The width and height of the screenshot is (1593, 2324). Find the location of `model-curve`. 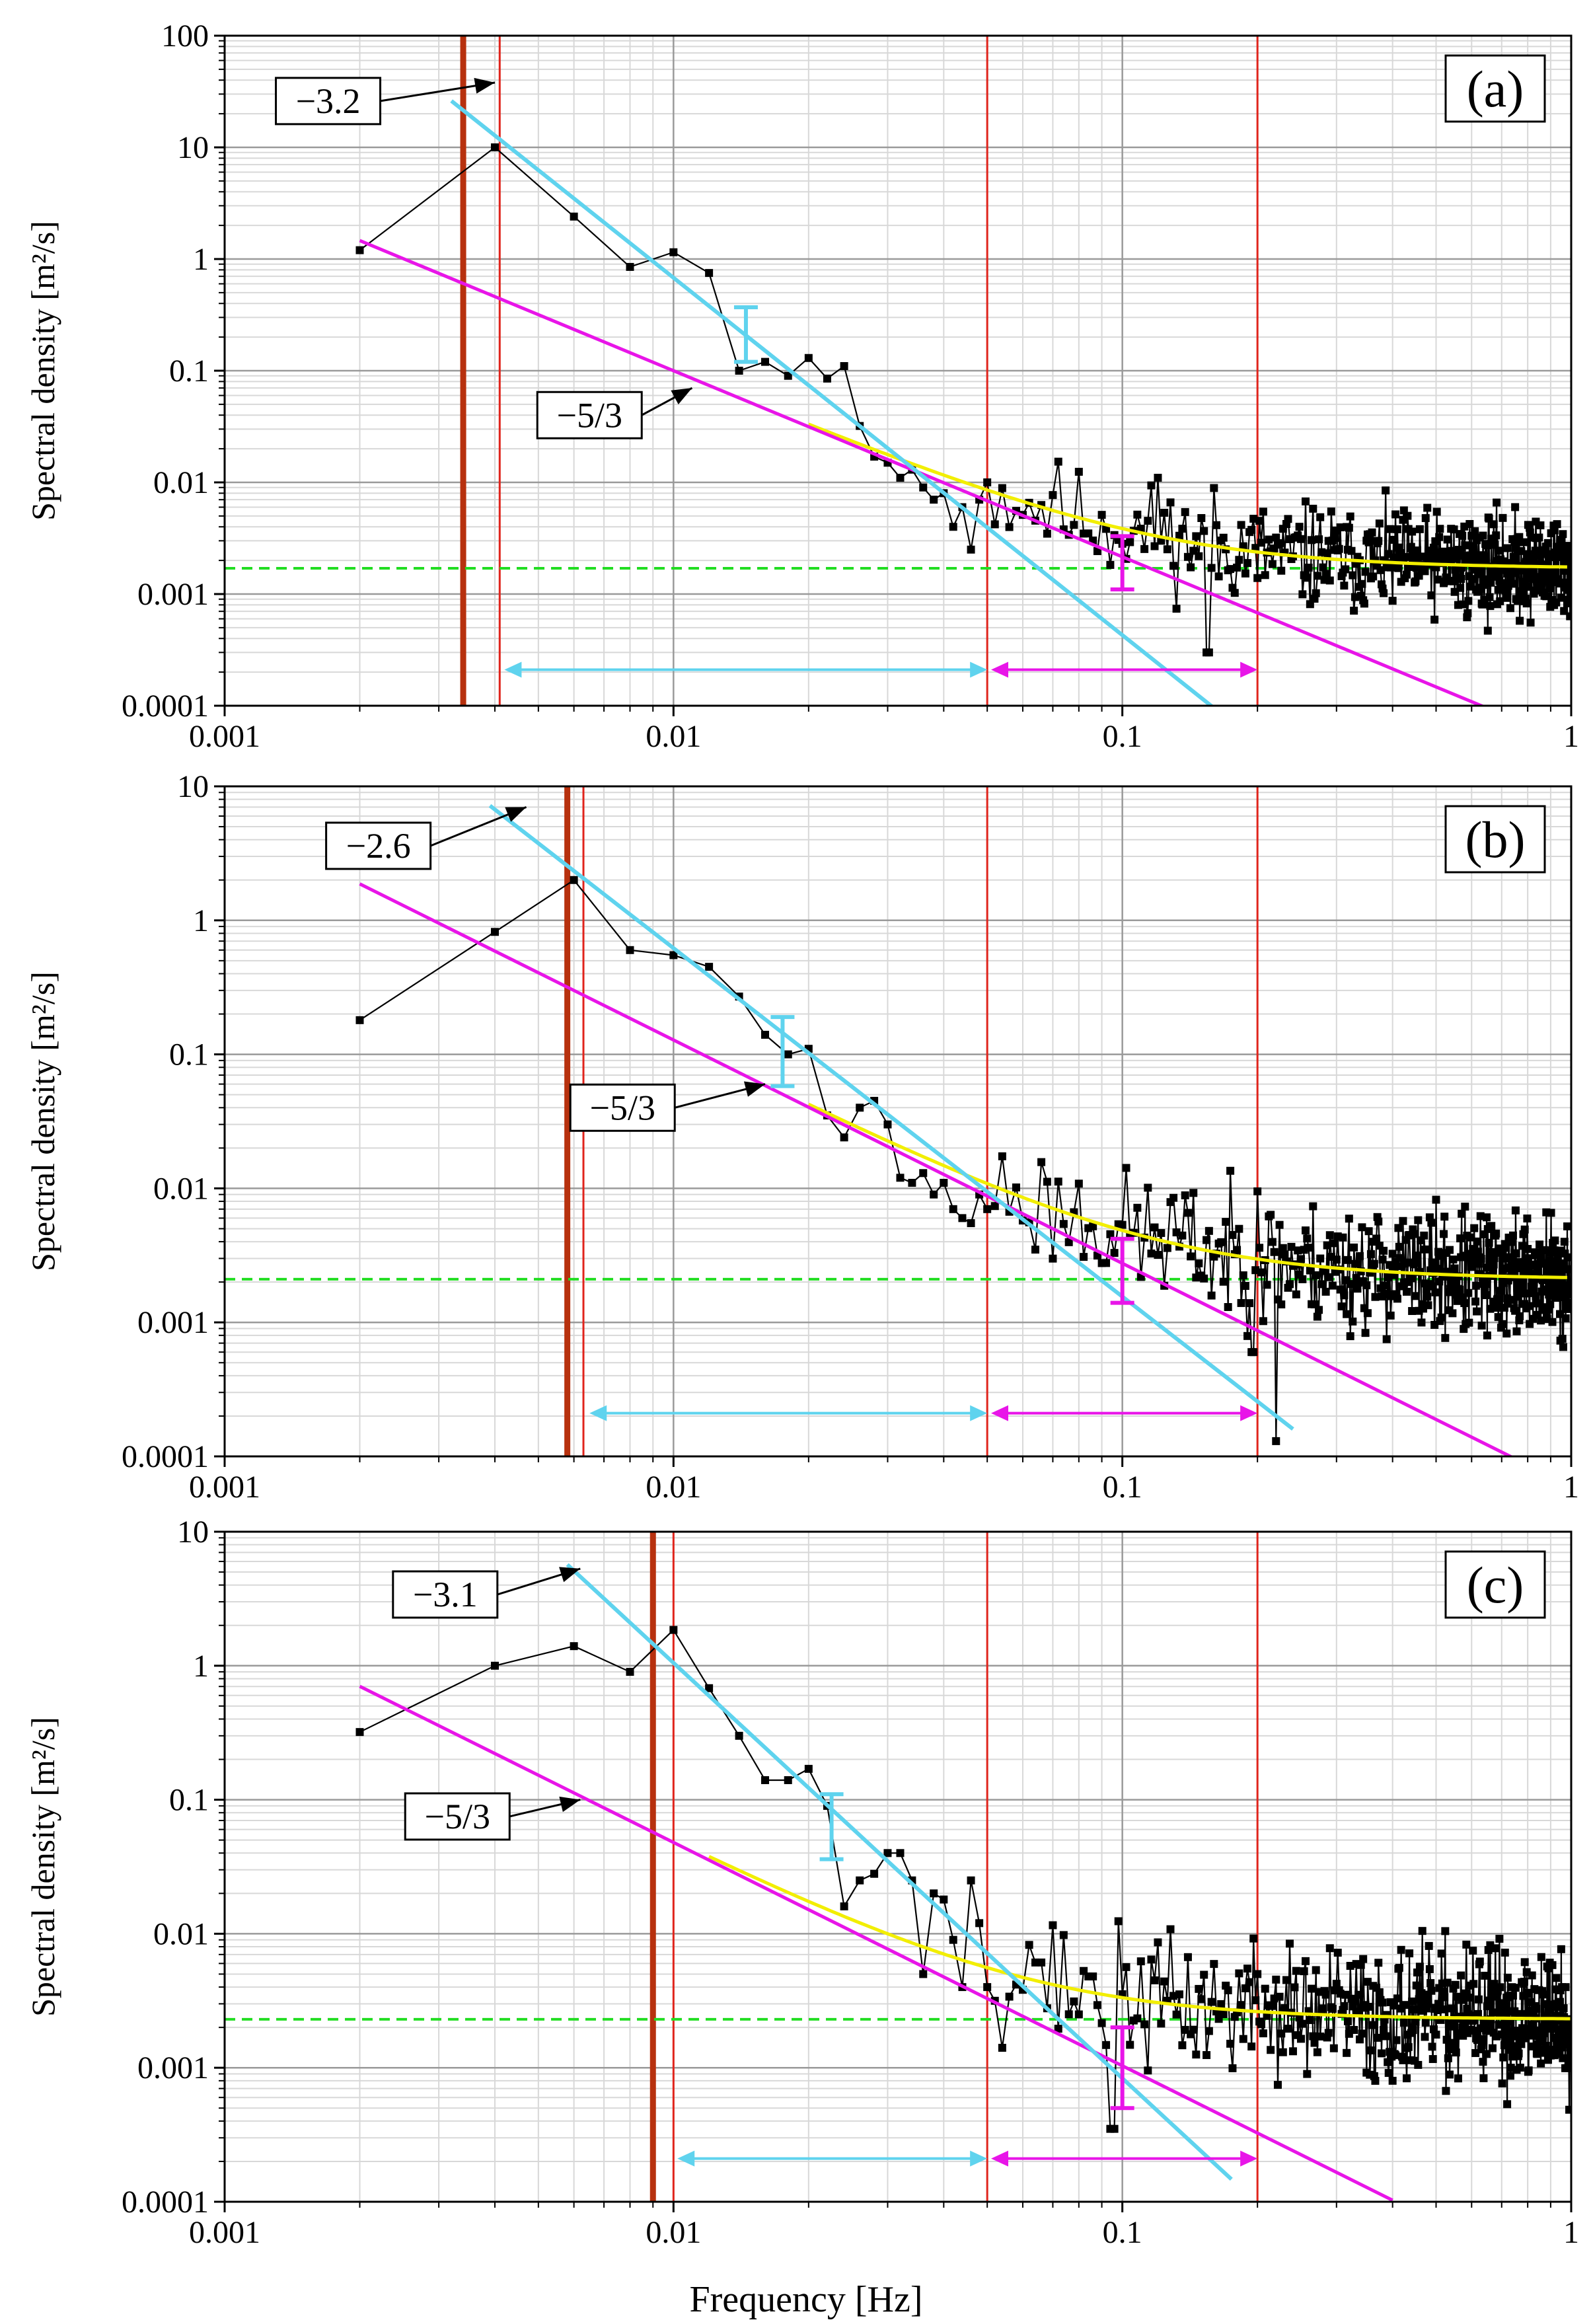

model-curve is located at coordinates (1187, 1190).